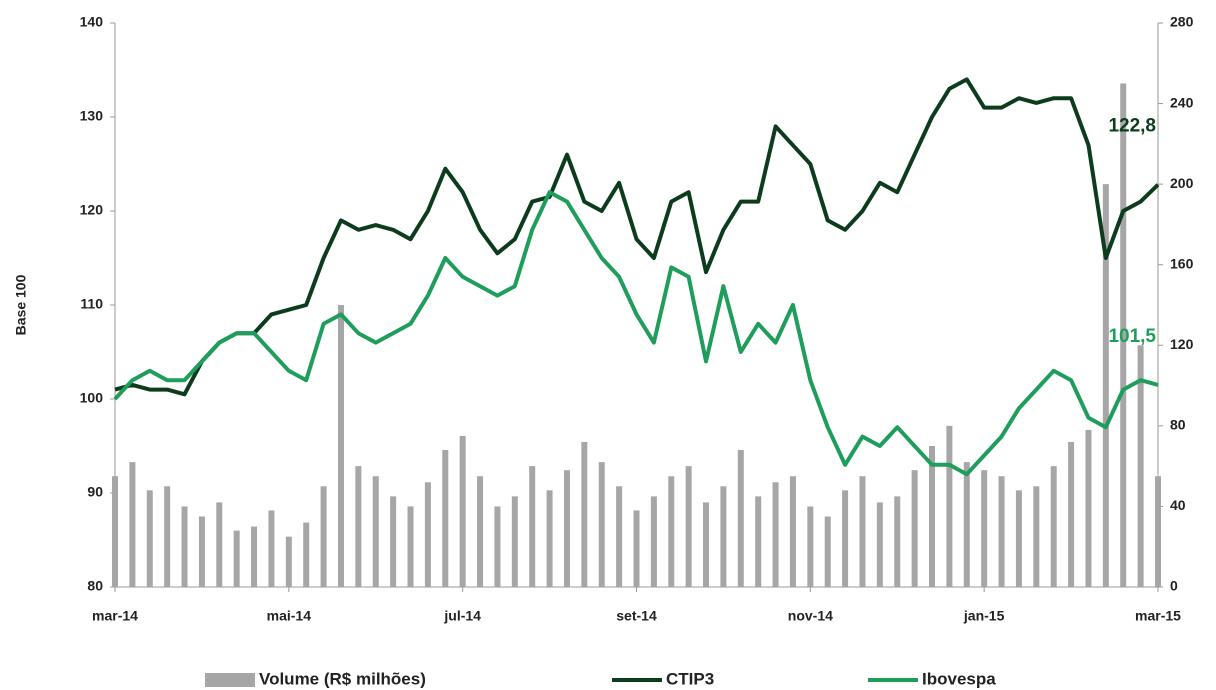 The width and height of the screenshot is (1216, 690). What do you see at coordinates (1178, 505) in the screenshot?
I see `y2-tick-label: 40` at bounding box center [1178, 505].